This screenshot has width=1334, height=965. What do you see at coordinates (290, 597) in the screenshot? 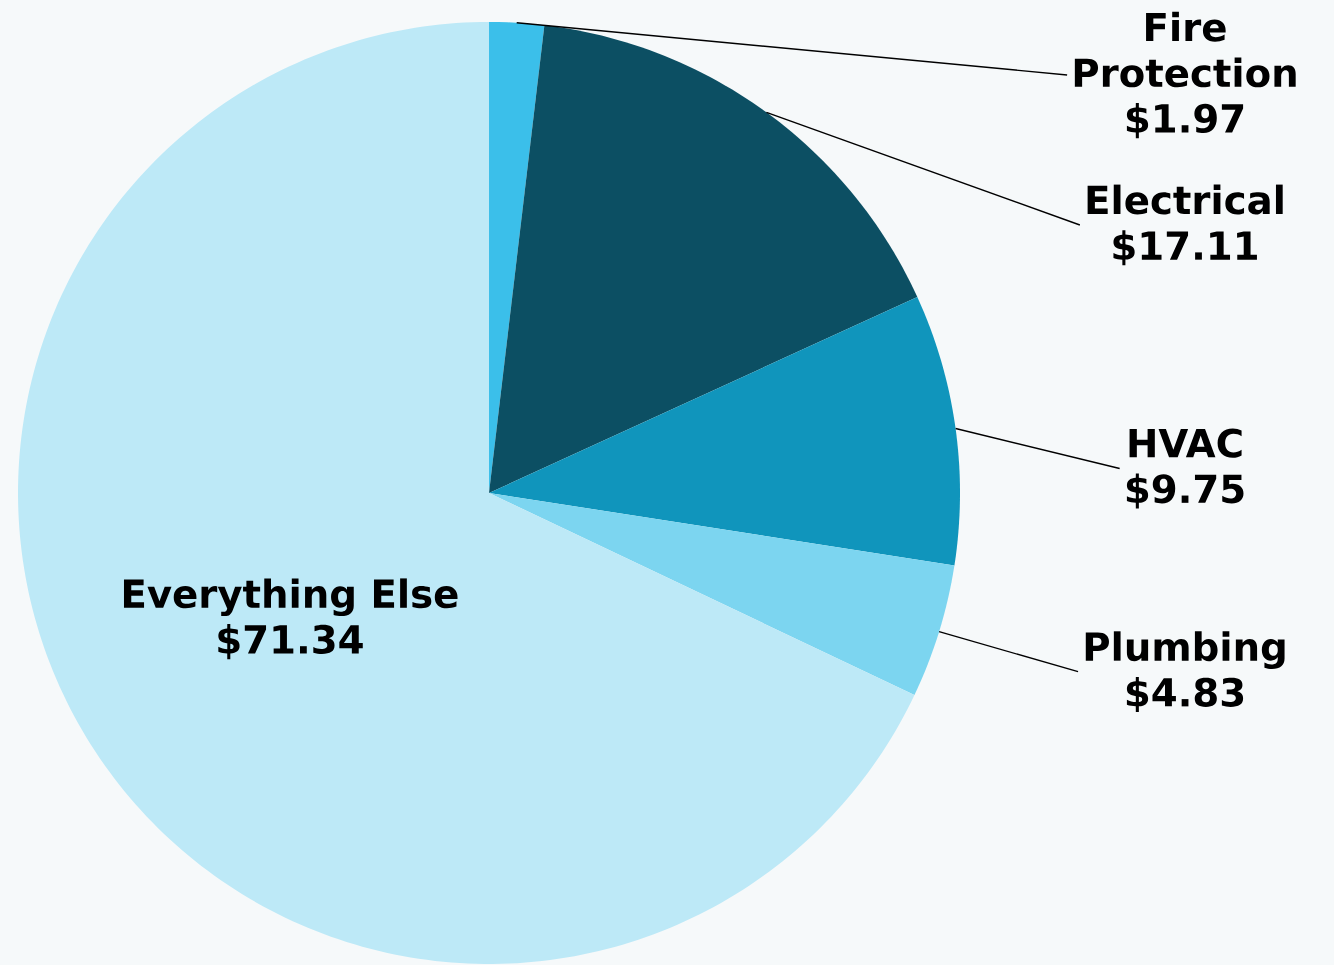
I see `slice-label: Everything Else` at bounding box center [290, 597].